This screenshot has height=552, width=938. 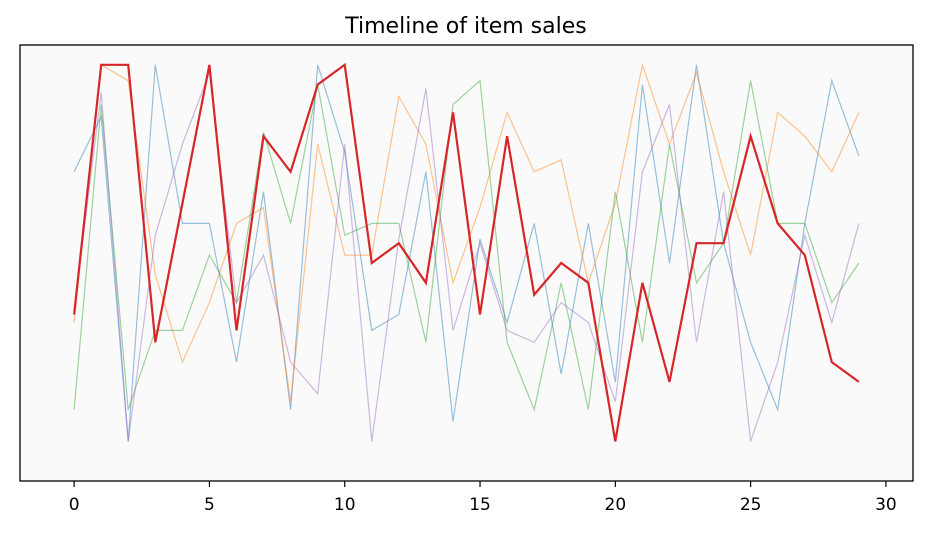 What do you see at coordinates (345, 505) in the screenshot?
I see `x-tick-label: 10` at bounding box center [345, 505].